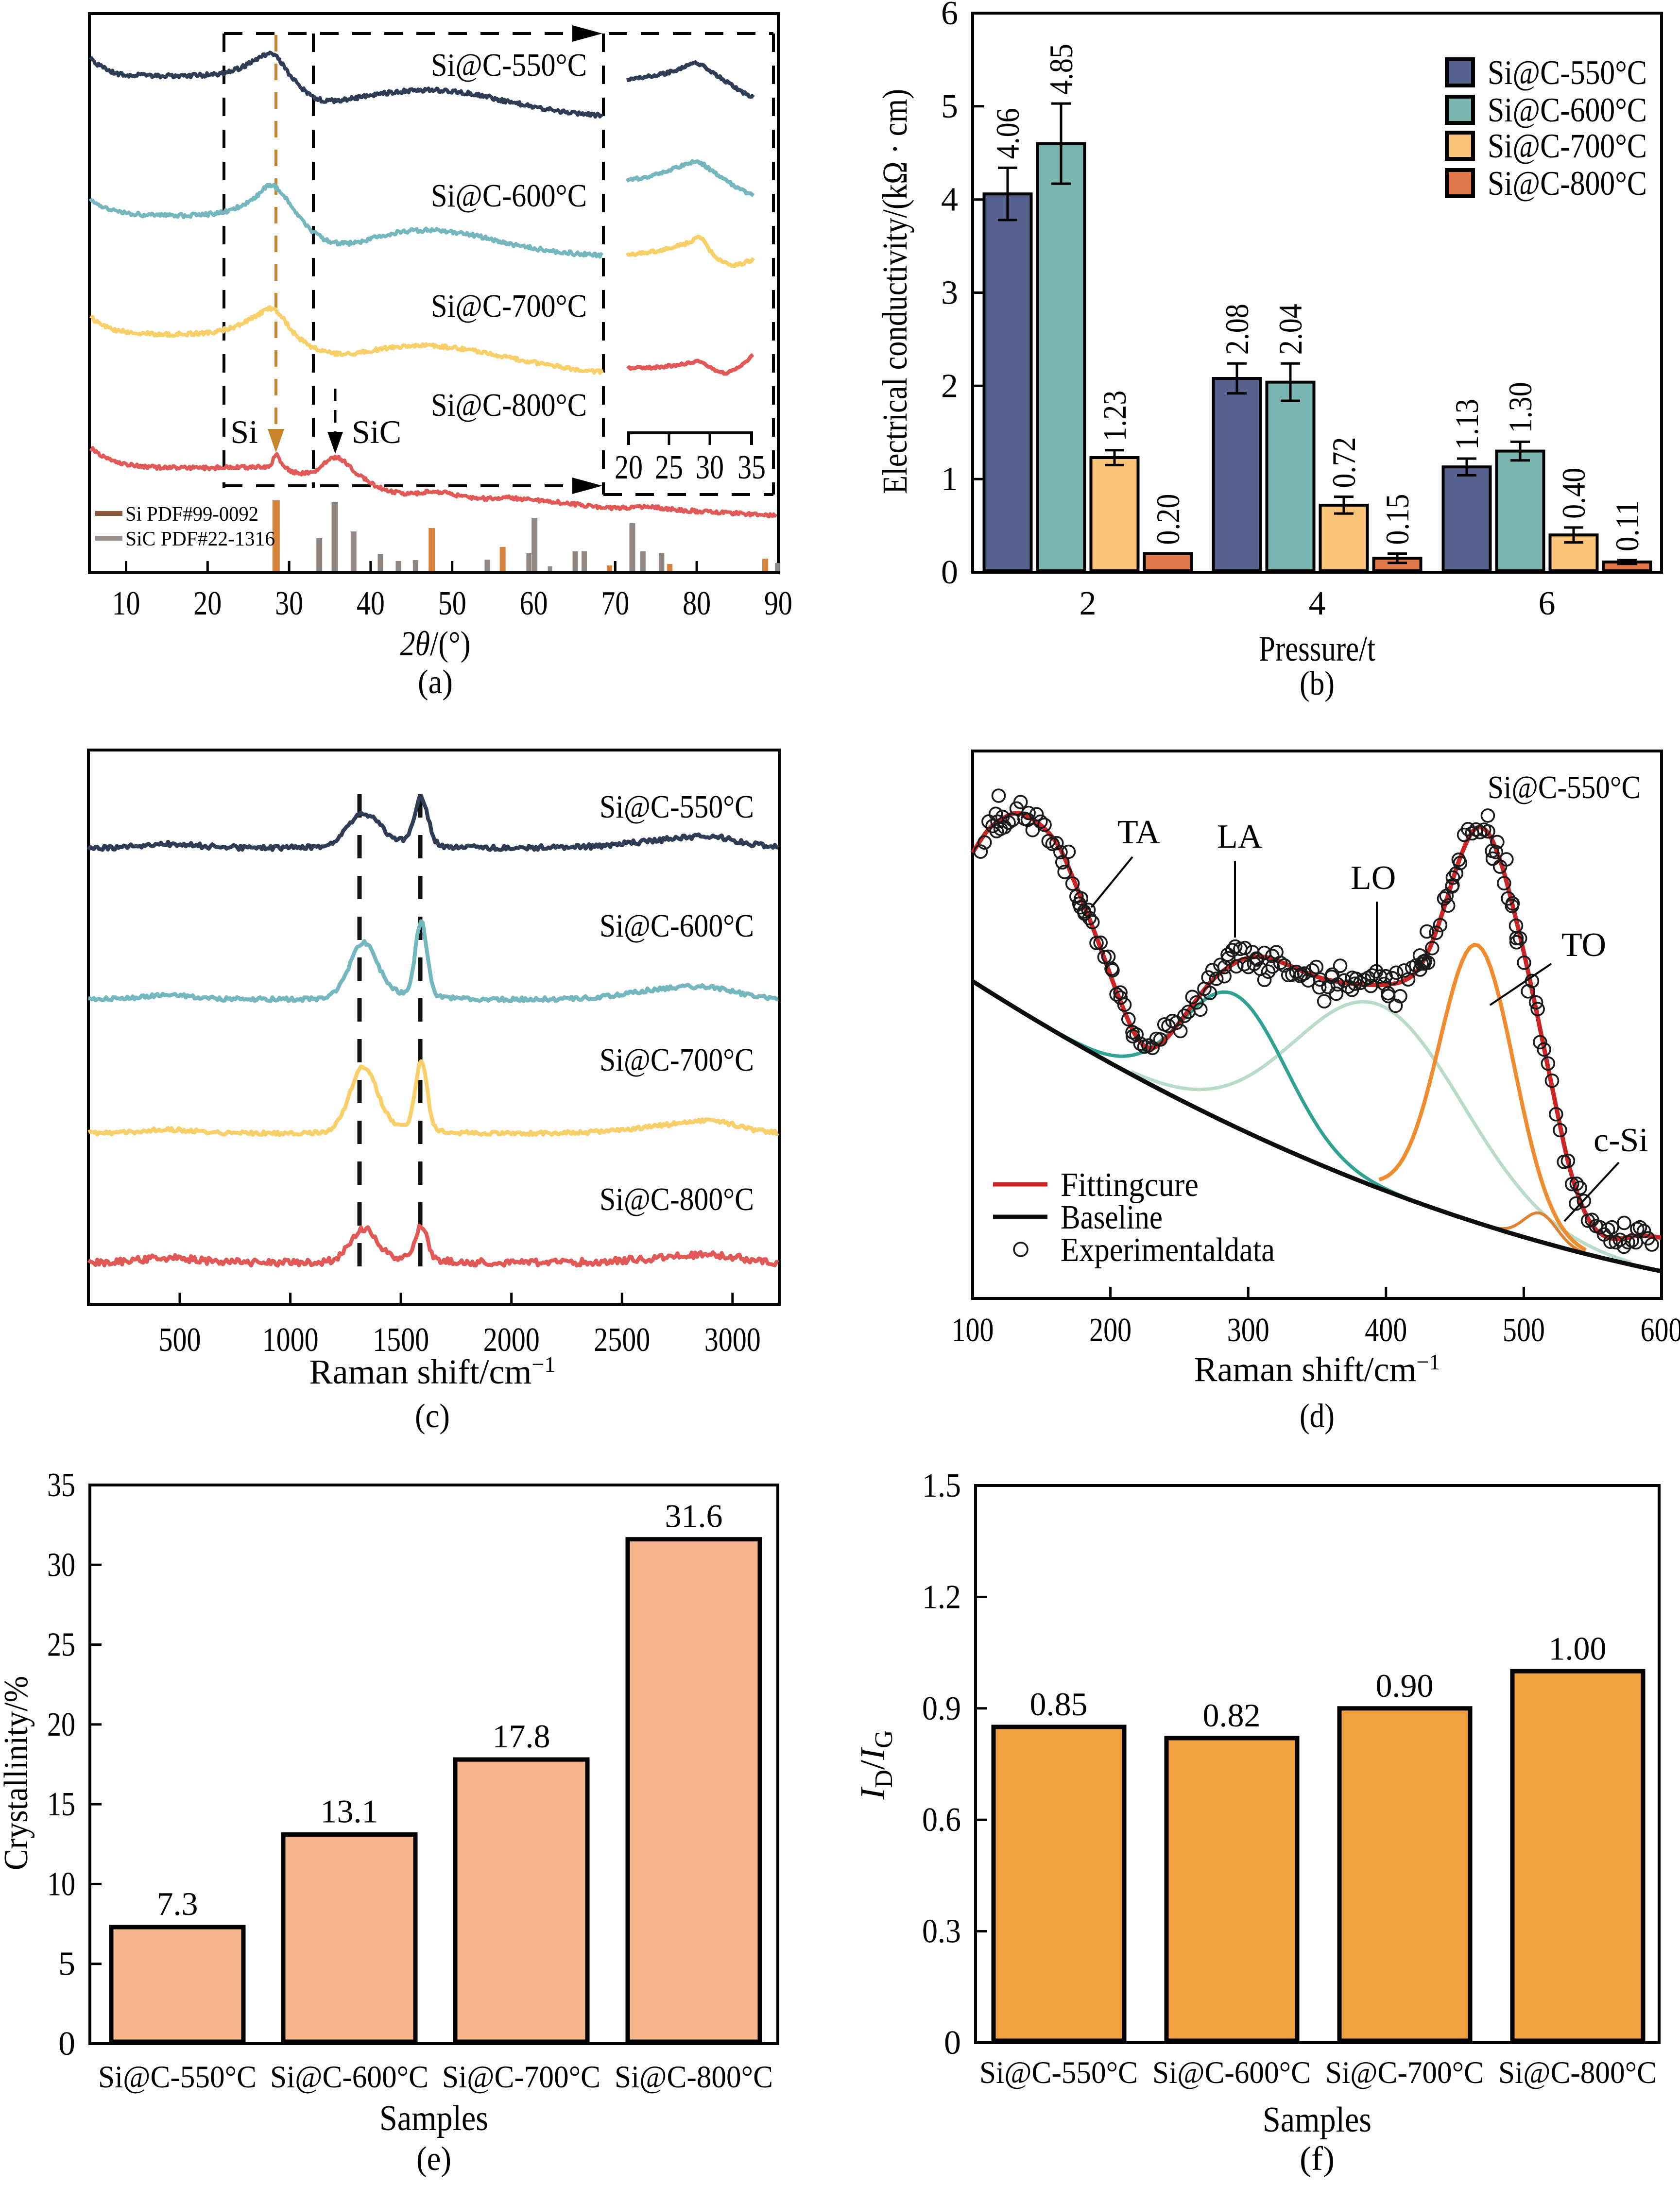 This screenshot has width=1680, height=2185. Describe the element at coordinates (1232, 1715) in the screenshot. I see `svg-text: 0.82` at that location.